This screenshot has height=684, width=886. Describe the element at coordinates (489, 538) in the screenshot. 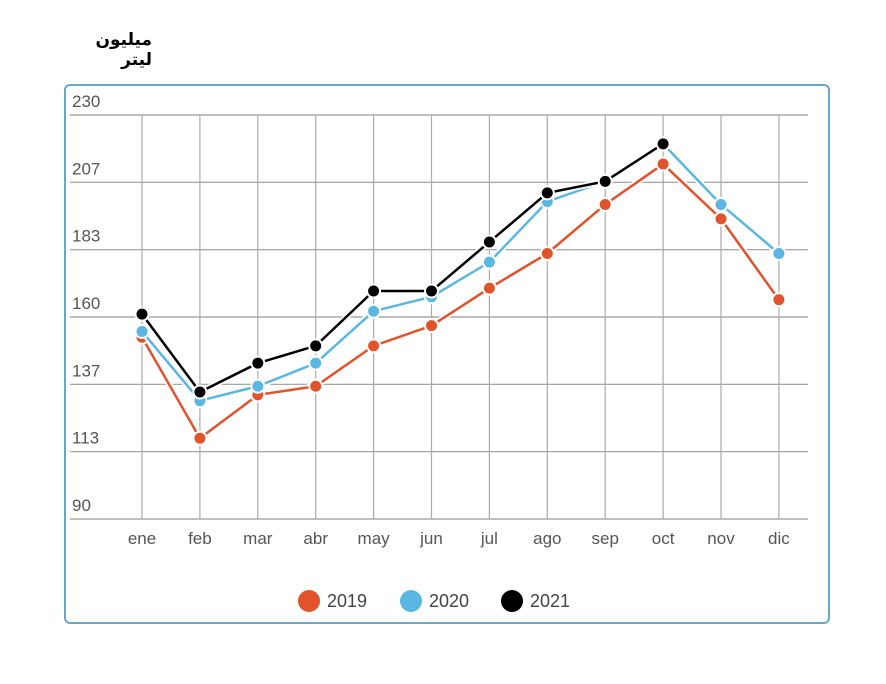

I see `x-tick-label: jul` at that location.